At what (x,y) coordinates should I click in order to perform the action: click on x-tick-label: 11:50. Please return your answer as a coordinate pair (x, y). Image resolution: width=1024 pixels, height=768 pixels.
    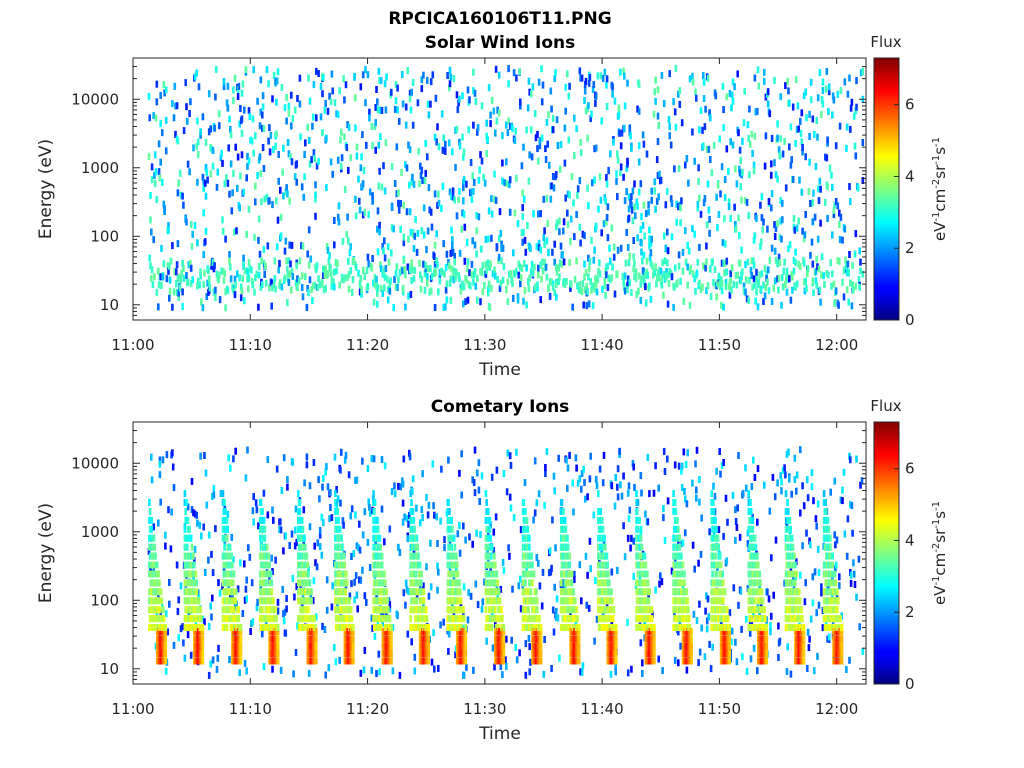
    Looking at the image, I should click on (719, 345).